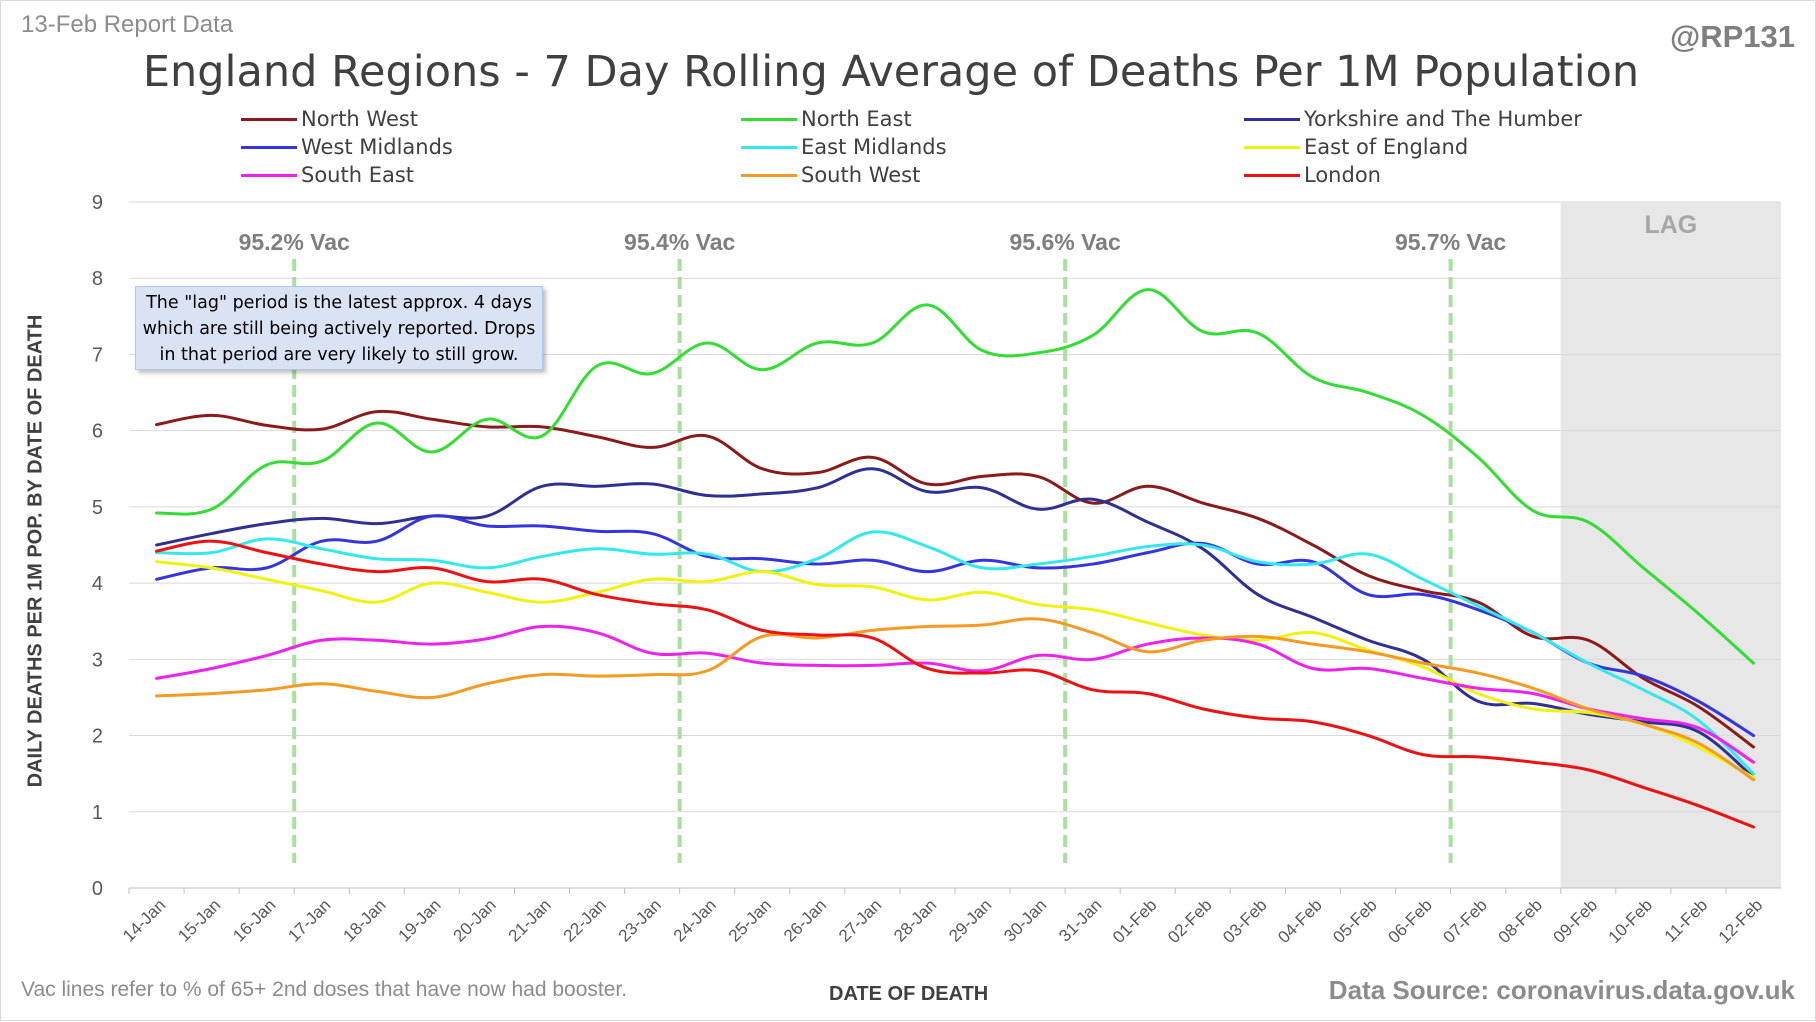 Image resolution: width=1816 pixels, height=1022 pixels. What do you see at coordinates (475, 920) in the screenshot?
I see `x-tick-label: 20-Jan` at bounding box center [475, 920].